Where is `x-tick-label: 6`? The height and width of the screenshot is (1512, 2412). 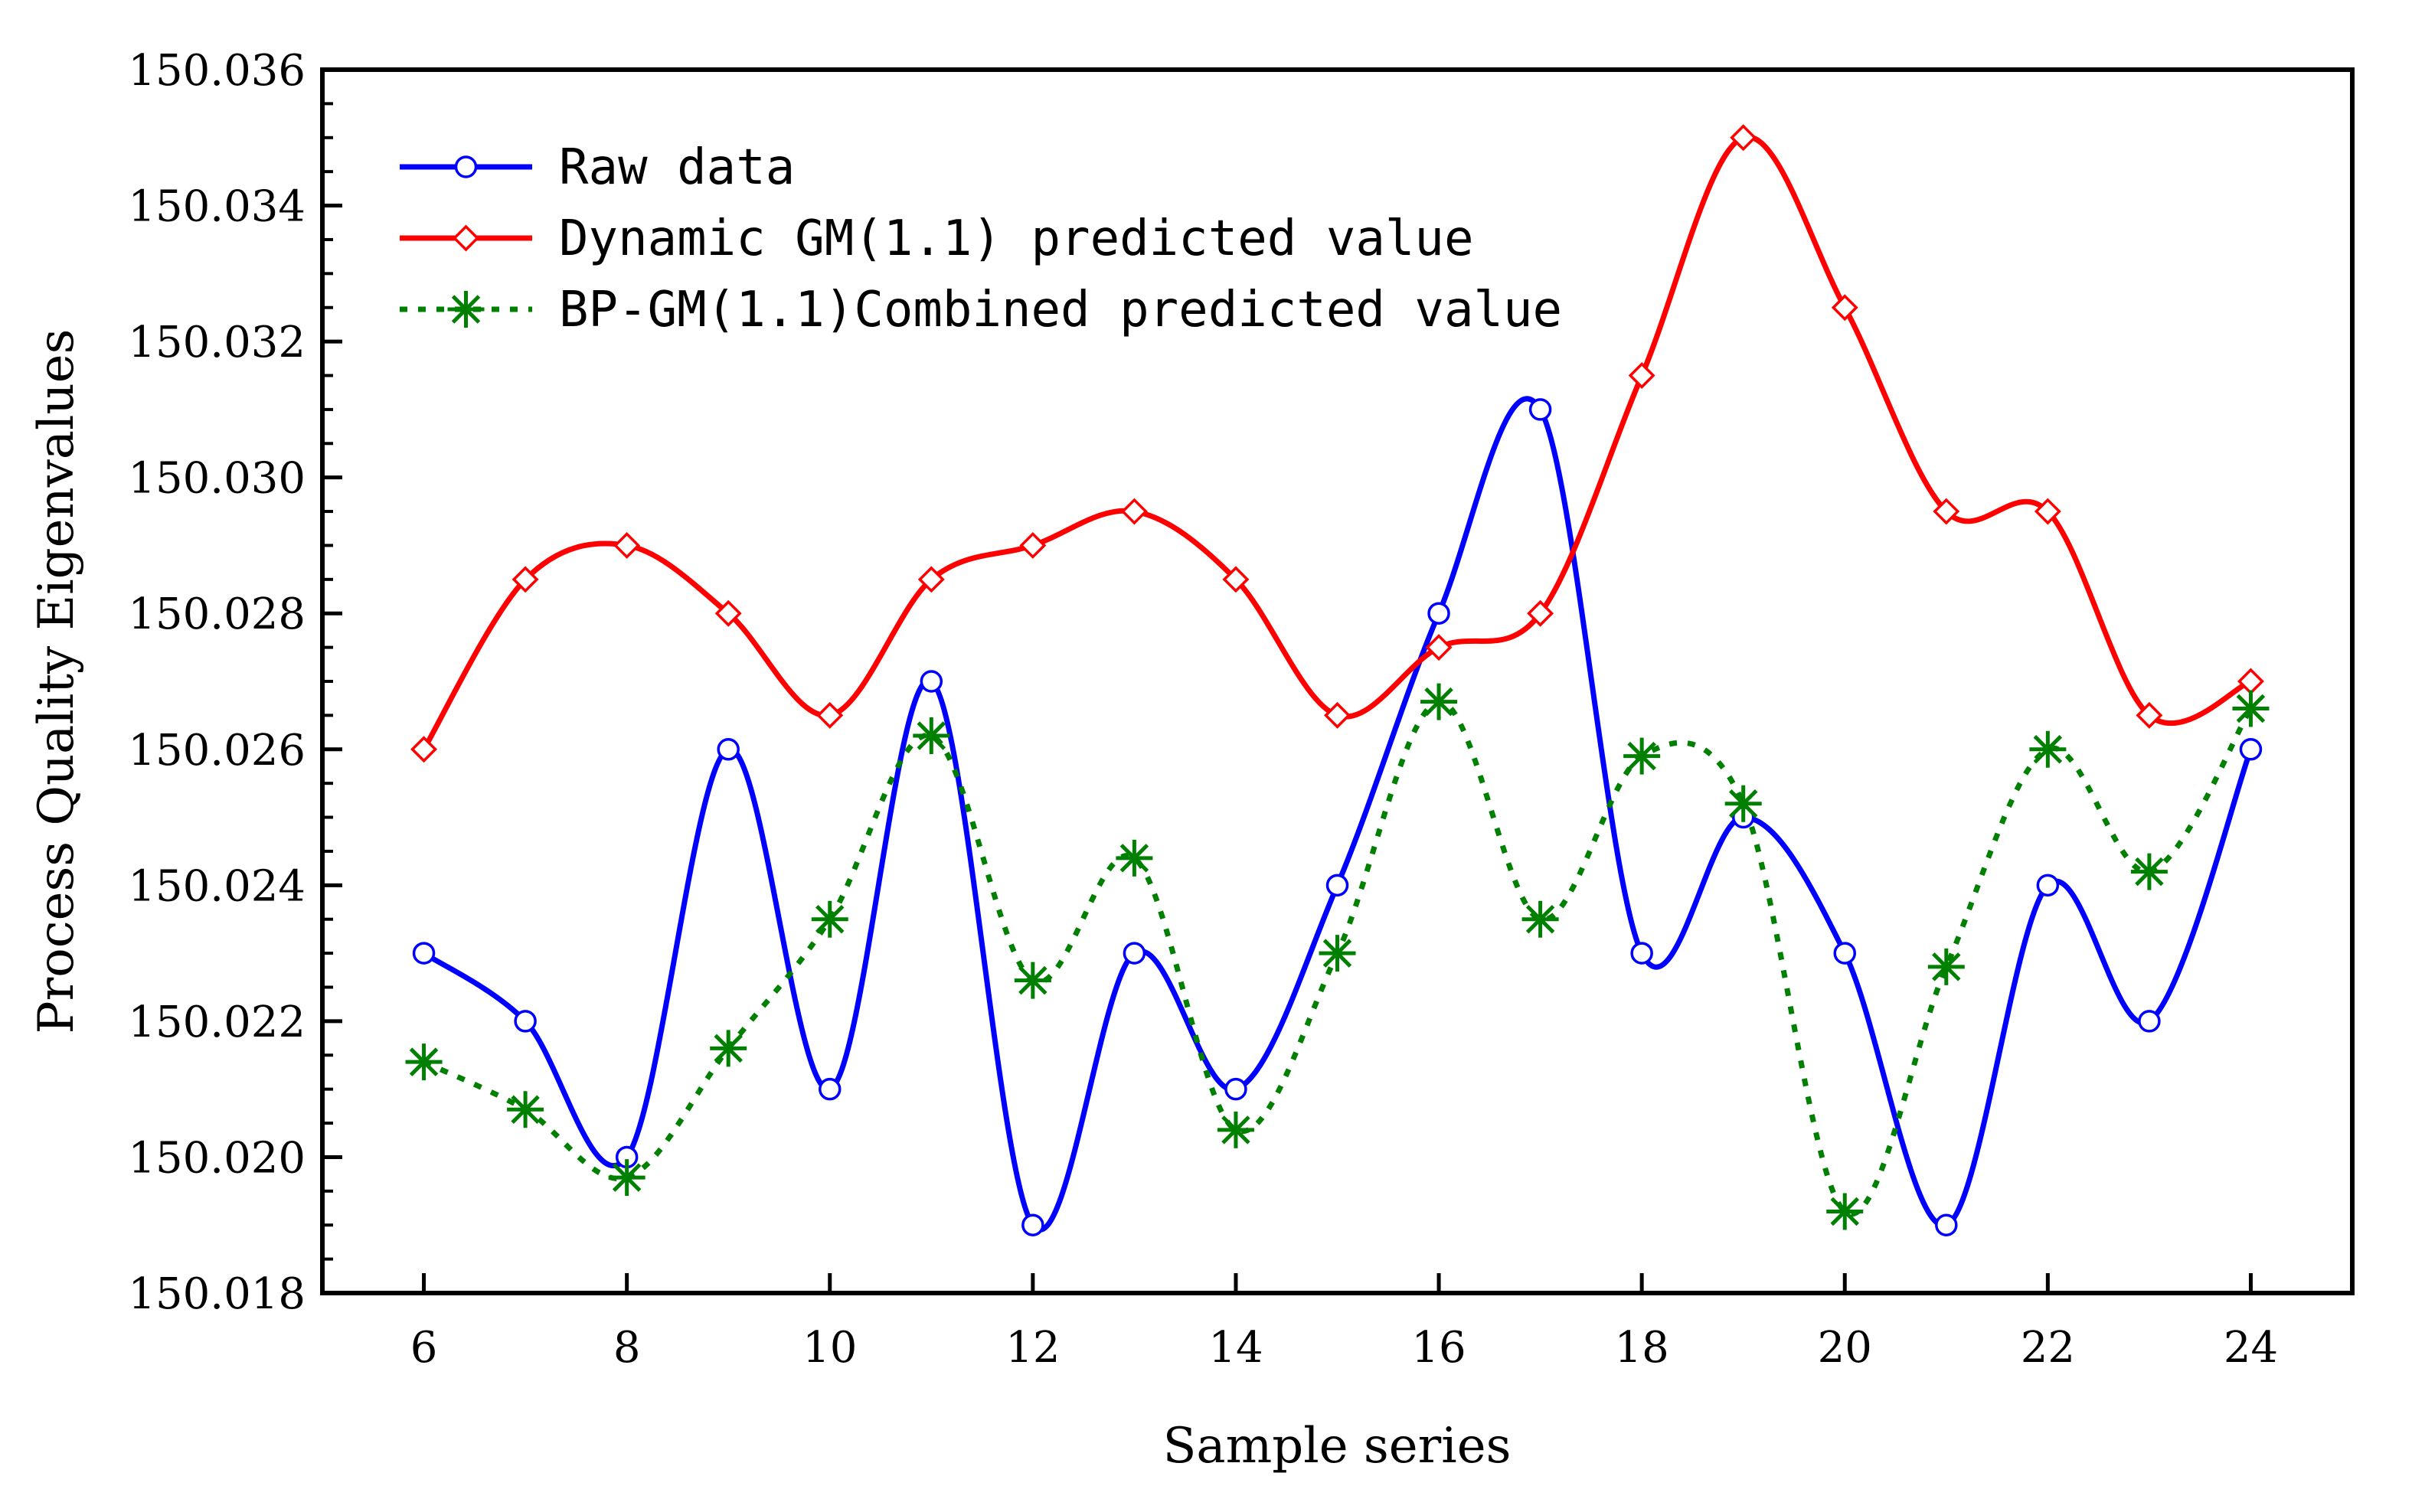 x-tick-label: 6 is located at coordinates (424, 1348).